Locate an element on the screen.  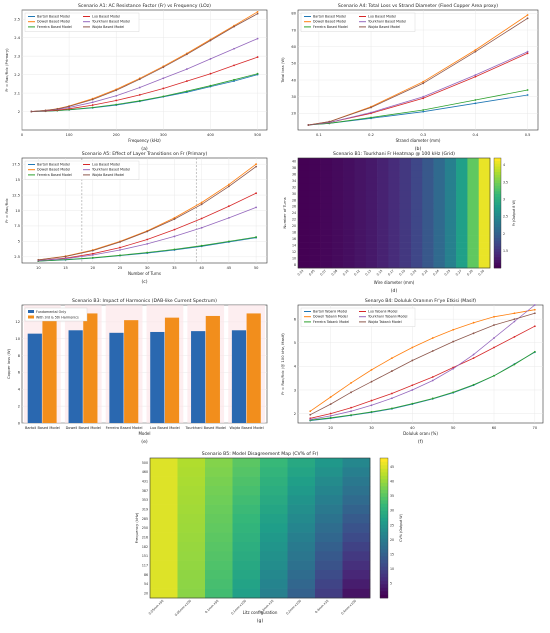
x-tick-label: 0.20 is located at coordinates (414, 273).